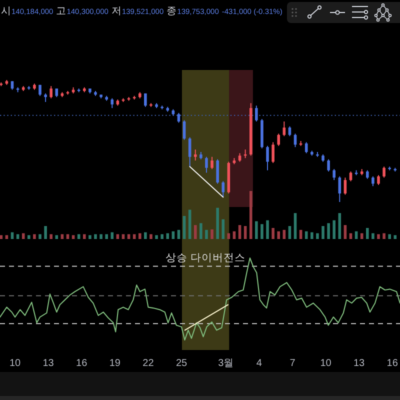  I want to click on annotation: 고, so click(61, 11).